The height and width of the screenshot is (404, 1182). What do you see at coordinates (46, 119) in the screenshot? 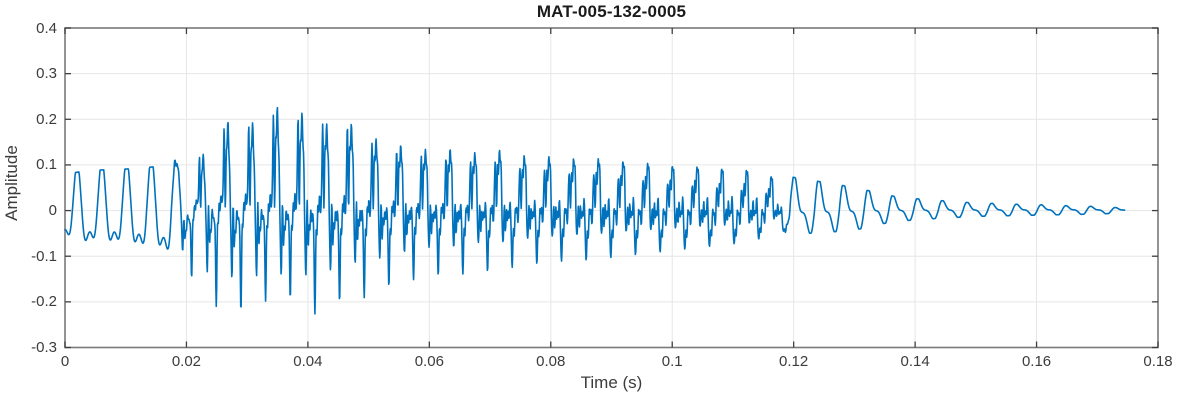
I see `y-tick-label: 0.2` at bounding box center [46, 119].